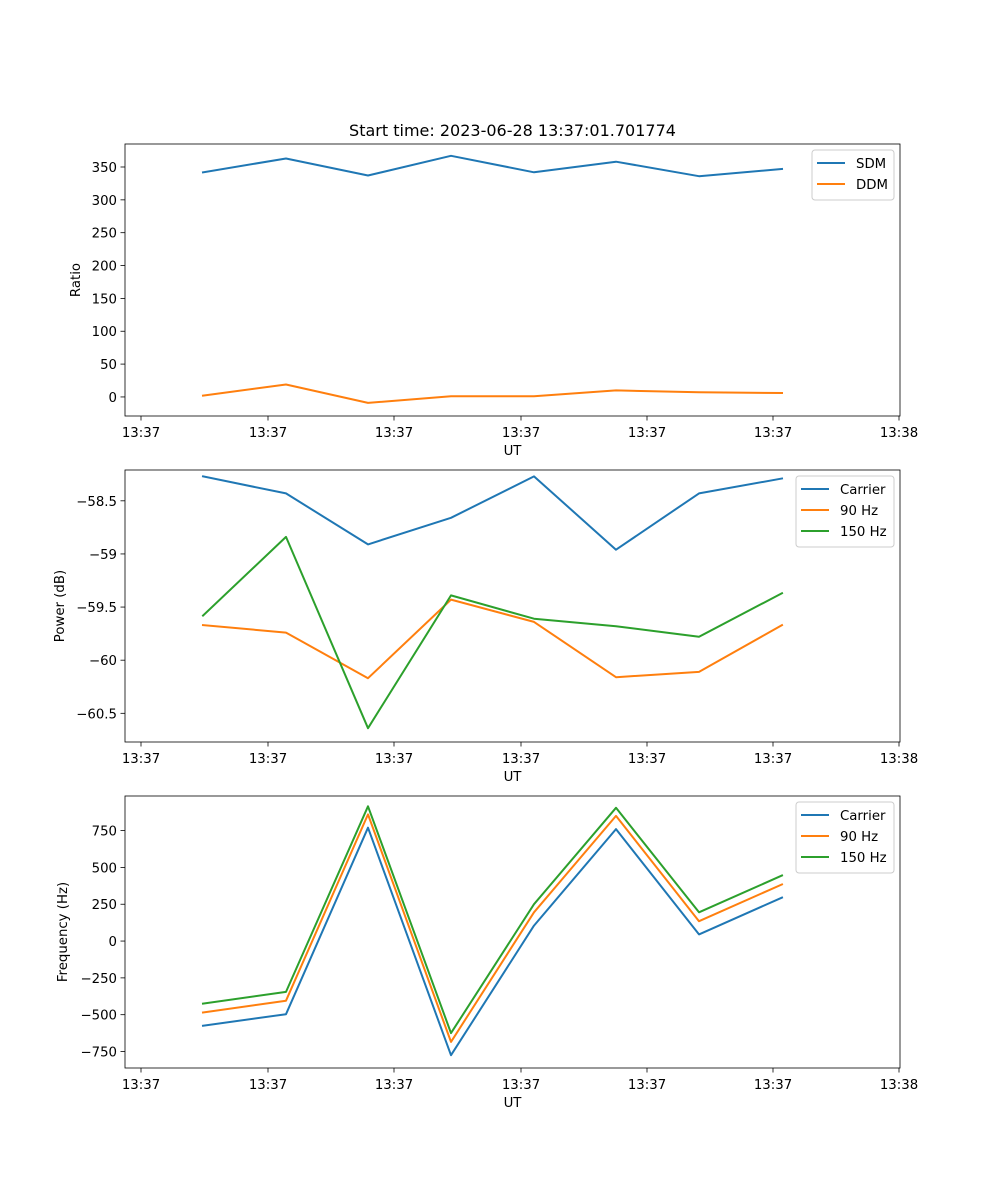 This screenshot has width=1000, height=1200. I want to click on series-line-sdm, so click(492, 166).